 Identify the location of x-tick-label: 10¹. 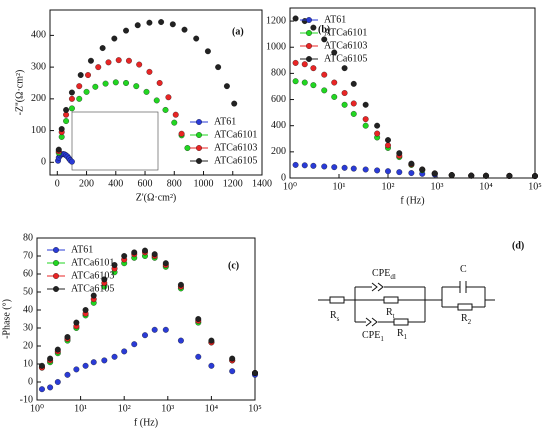
(80, 408).